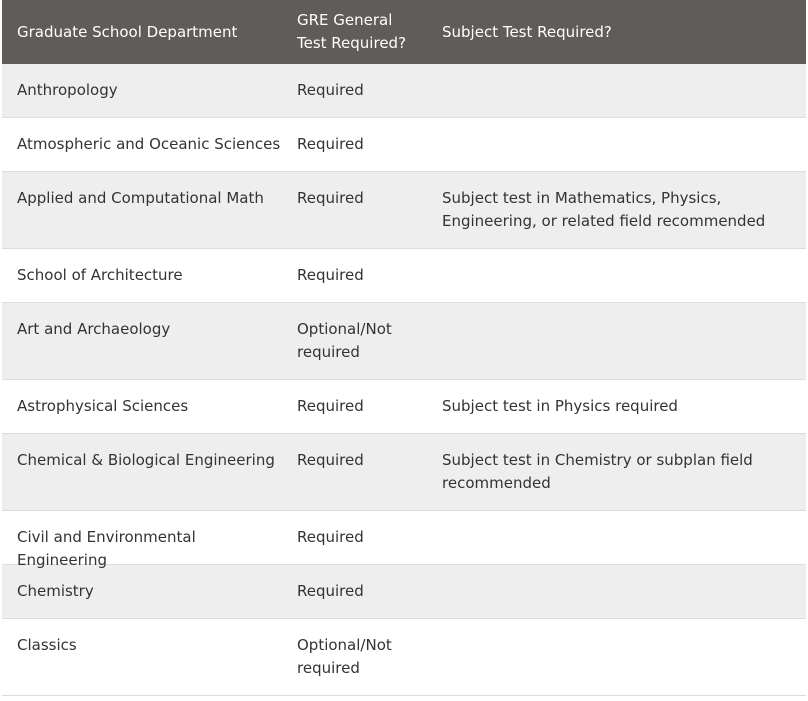 This screenshot has height=701, width=808. Describe the element at coordinates (55, 591) in the screenshot. I see `cell-department: Chemistry` at that location.